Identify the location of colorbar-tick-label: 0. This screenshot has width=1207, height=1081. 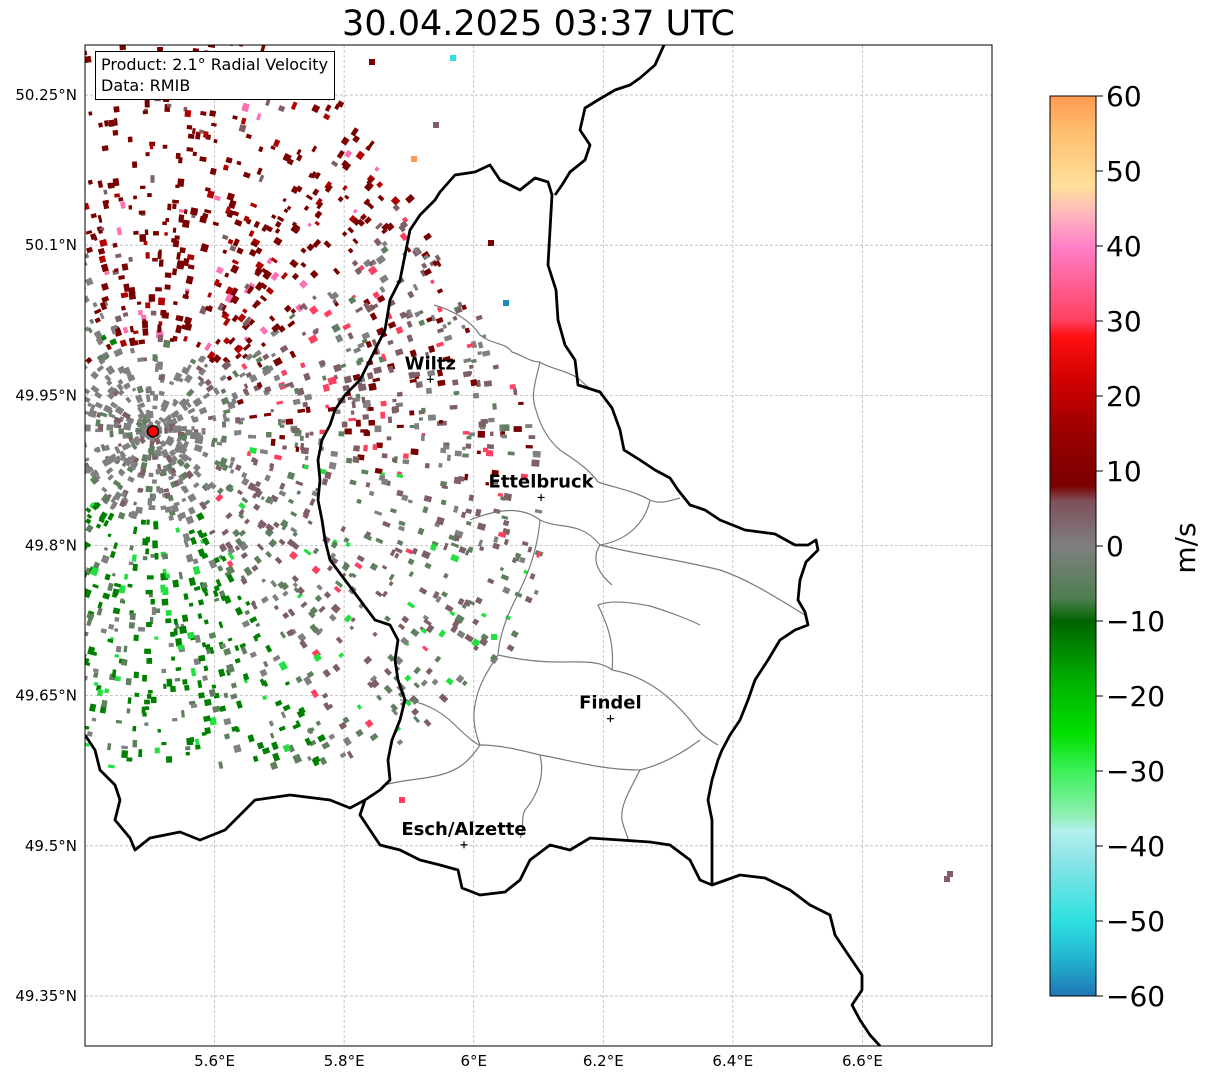
(1115, 546).